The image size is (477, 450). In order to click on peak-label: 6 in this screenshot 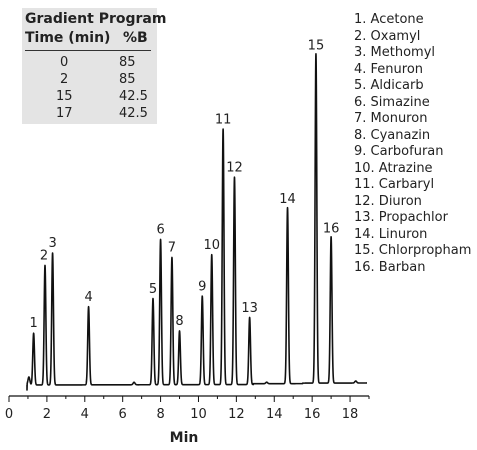, I will do `click(160, 230)`.